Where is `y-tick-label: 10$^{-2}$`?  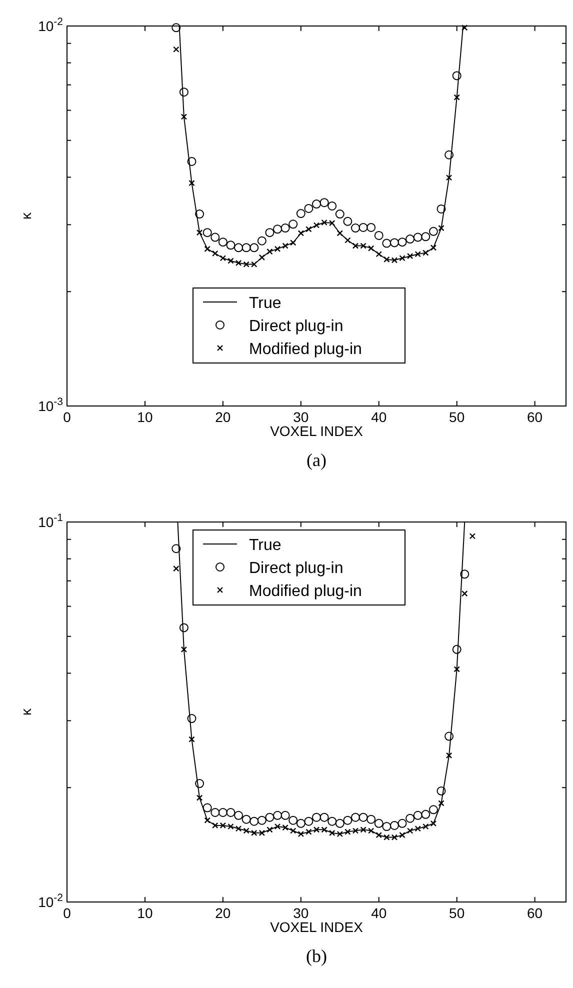
y-tick-label: 10$^{-2}$ is located at coordinates (51, 25).